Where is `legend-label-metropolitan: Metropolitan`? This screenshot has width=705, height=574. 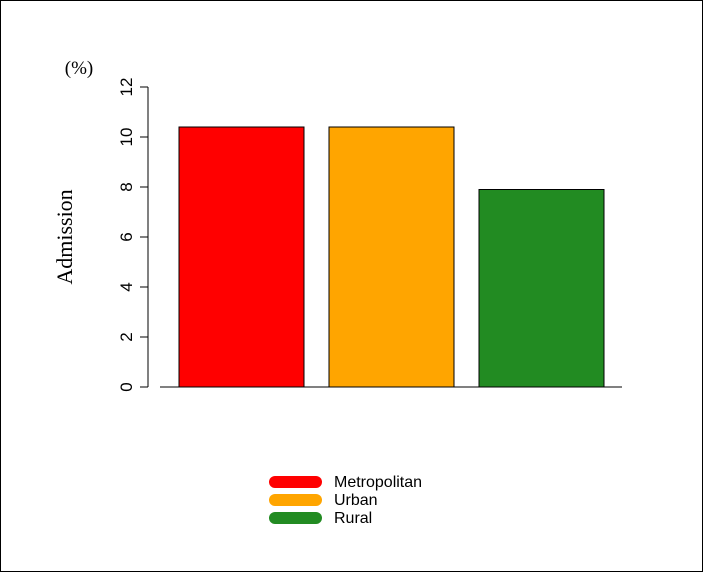 legend-label-metropolitan: Metropolitan is located at coordinates (378, 482).